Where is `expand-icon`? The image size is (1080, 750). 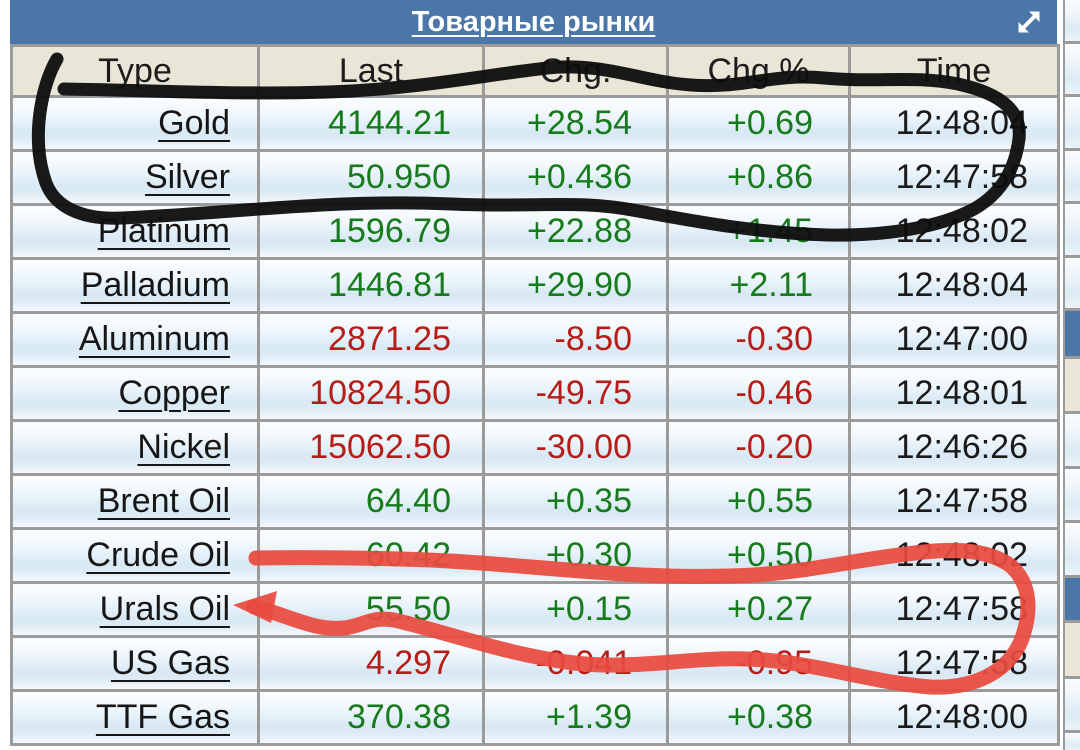 expand-icon is located at coordinates (1029, 22).